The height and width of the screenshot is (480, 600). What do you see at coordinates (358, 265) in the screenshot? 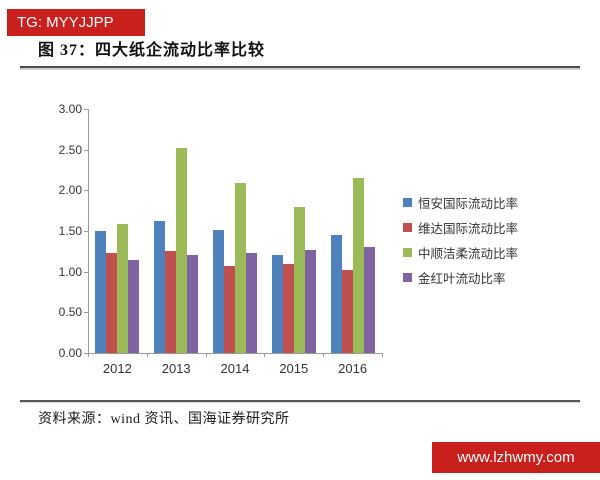
I see `bar-2016-series3` at bounding box center [358, 265].